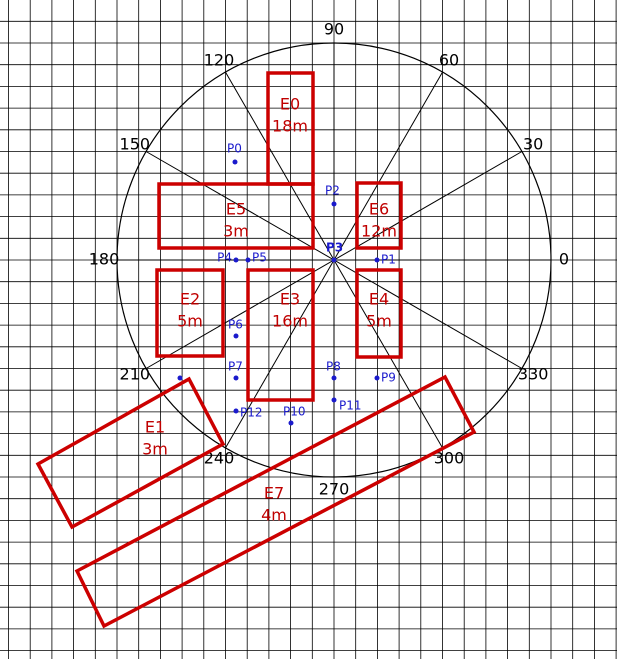 This screenshot has height=659, width=617. What do you see at coordinates (449, 458) in the screenshot?
I see `angle-label: 300` at bounding box center [449, 458].